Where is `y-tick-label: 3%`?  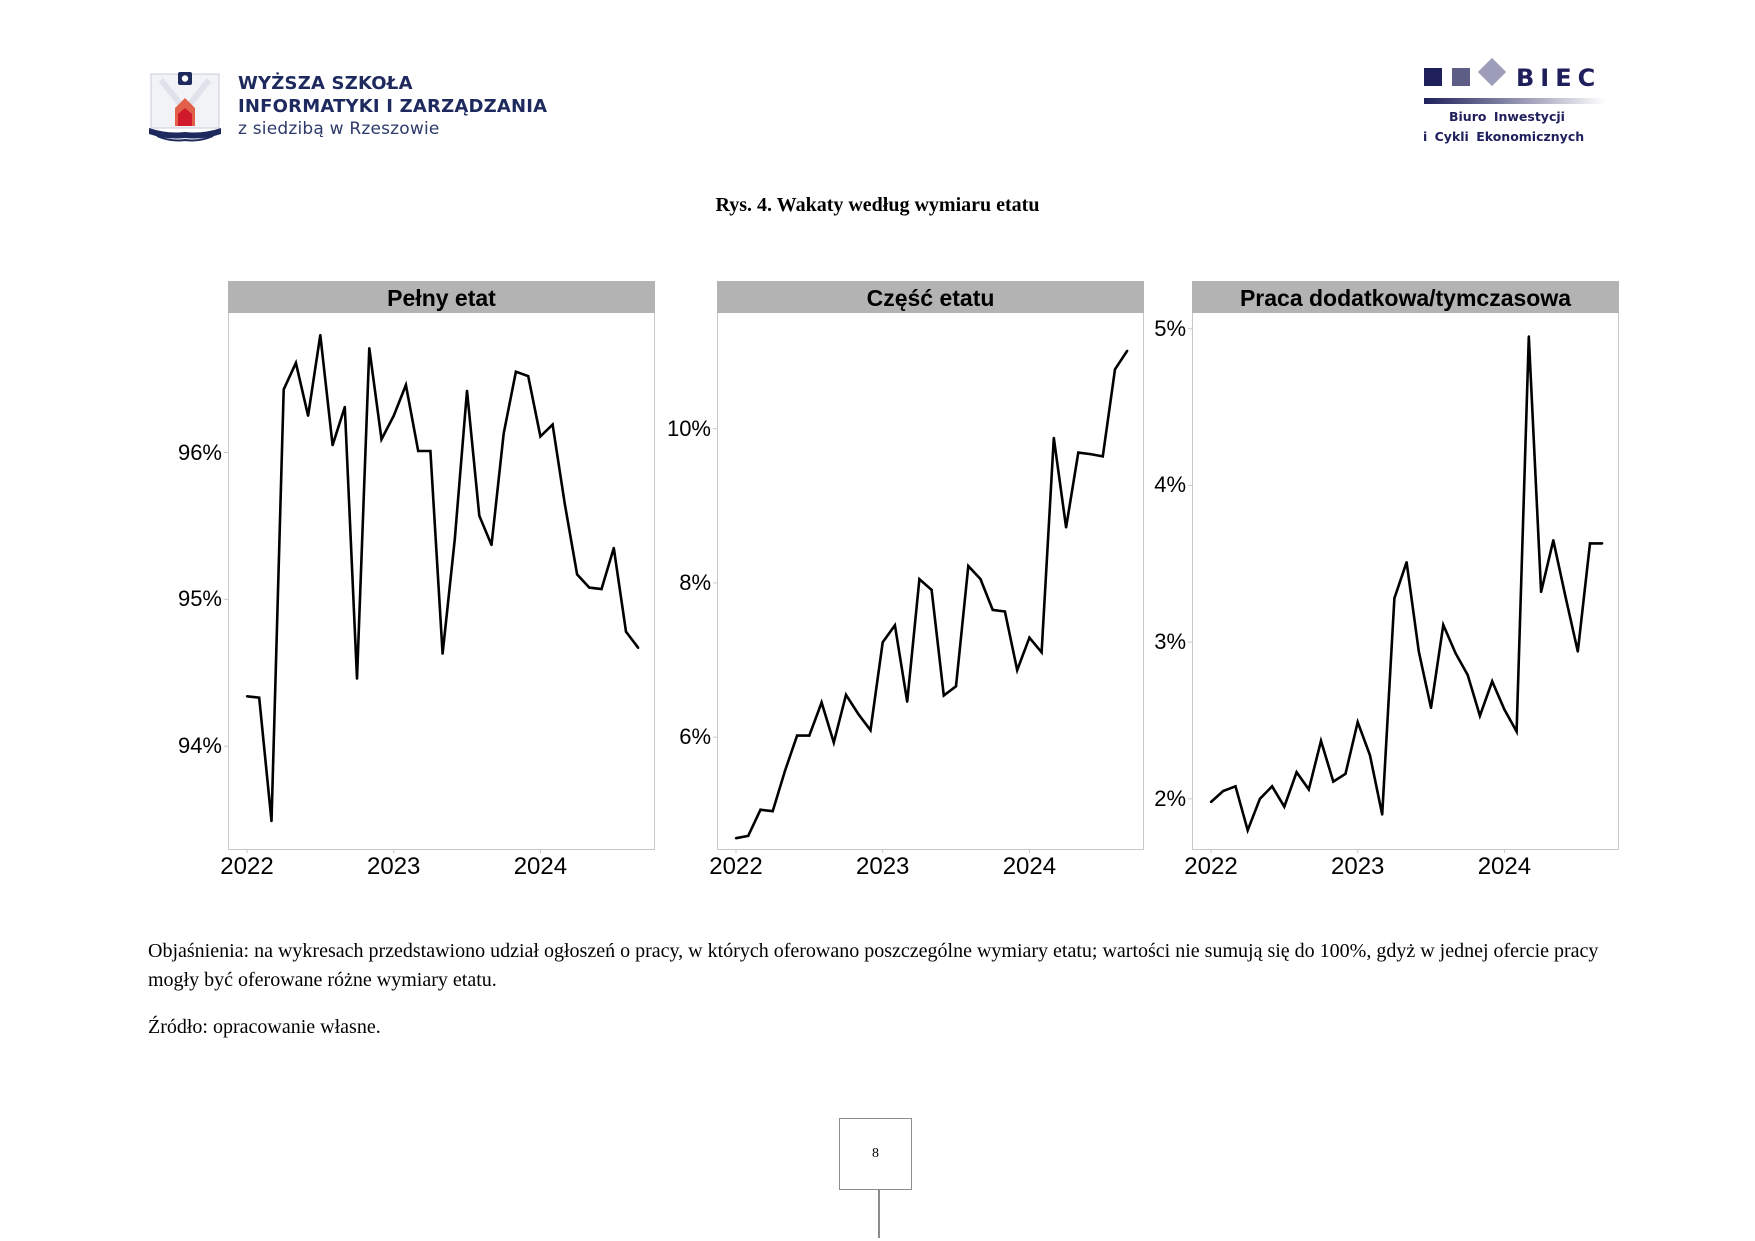
y-tick-label: 3% is located at coordinates (1170, 642).